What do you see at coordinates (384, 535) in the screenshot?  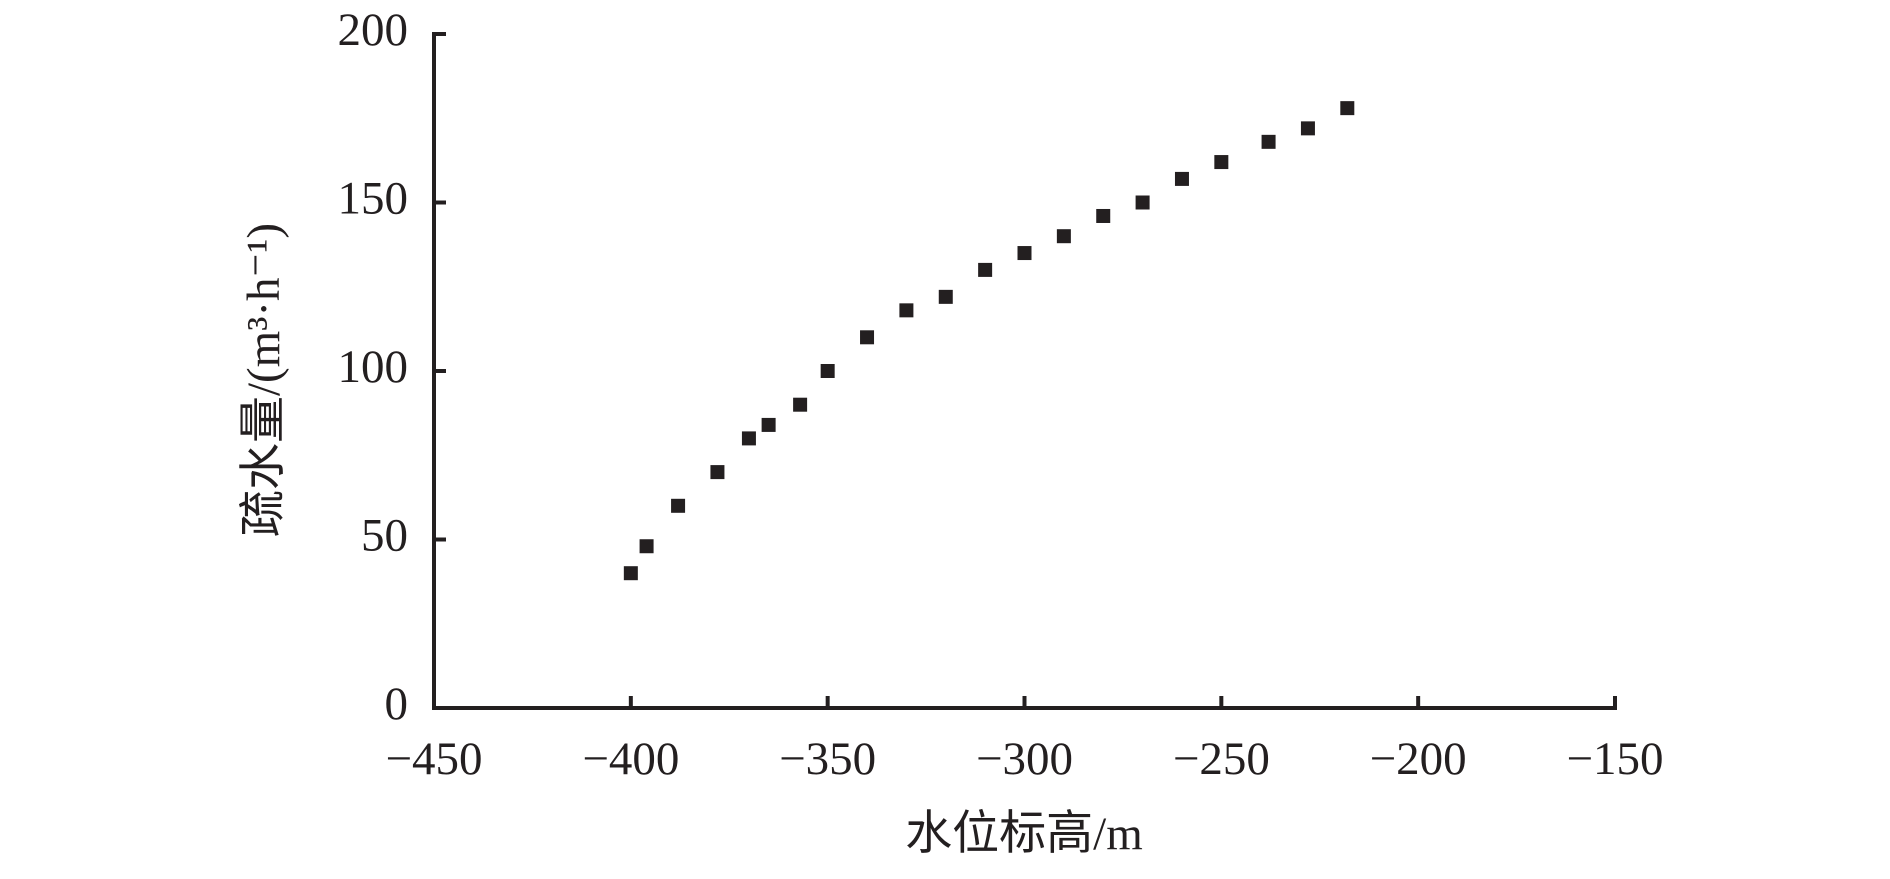 I see `y-tick-label: 50` at bounding box center [384, 535].